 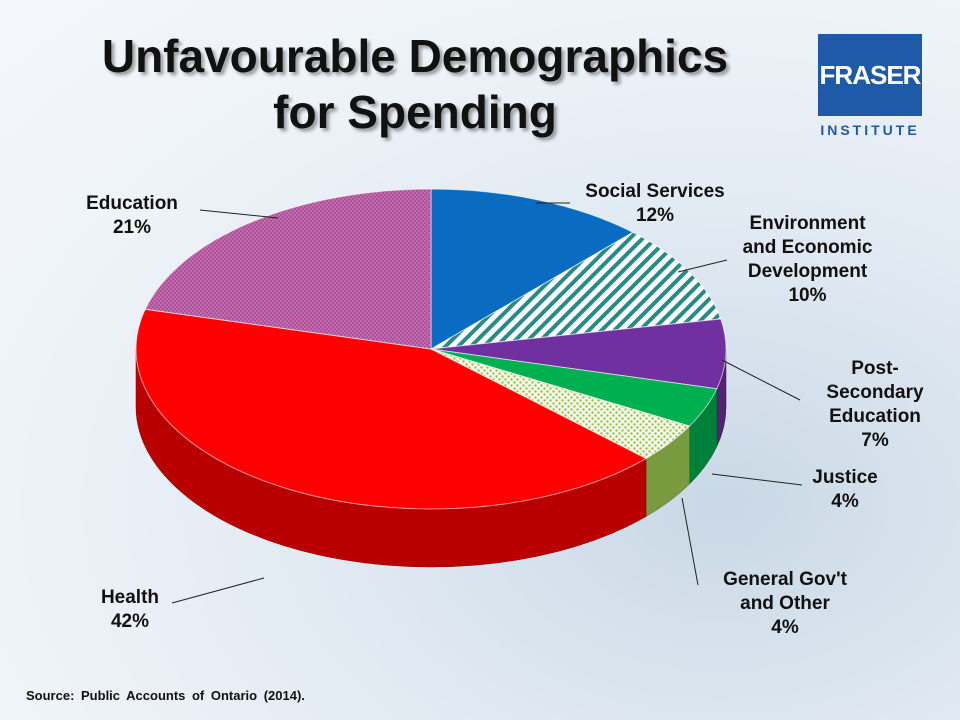 I want to click on slice-label-general-gov-t-and-other: General Gov't and Other 4%, so click(x=785, y=604).